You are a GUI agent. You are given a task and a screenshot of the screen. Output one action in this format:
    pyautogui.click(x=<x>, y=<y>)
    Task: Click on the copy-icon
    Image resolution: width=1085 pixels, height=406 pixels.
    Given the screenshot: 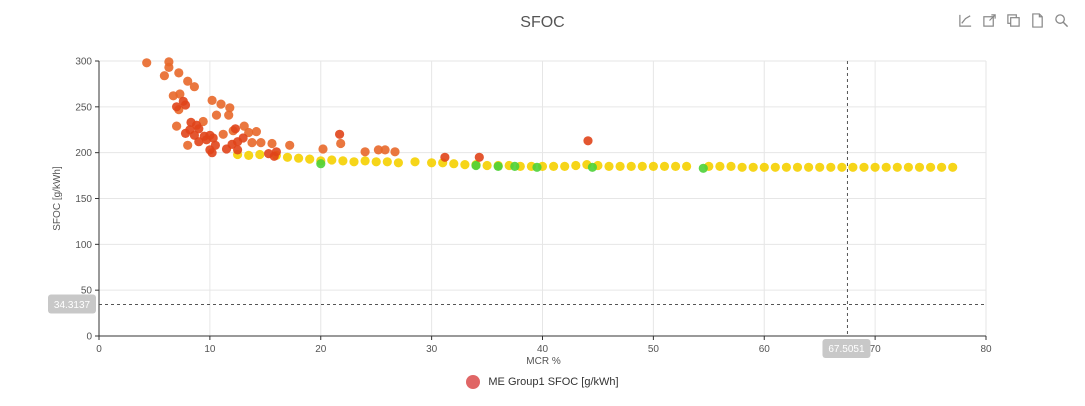 What is the action you would take?
    pyautogui.click(x=1013, y=20)
    